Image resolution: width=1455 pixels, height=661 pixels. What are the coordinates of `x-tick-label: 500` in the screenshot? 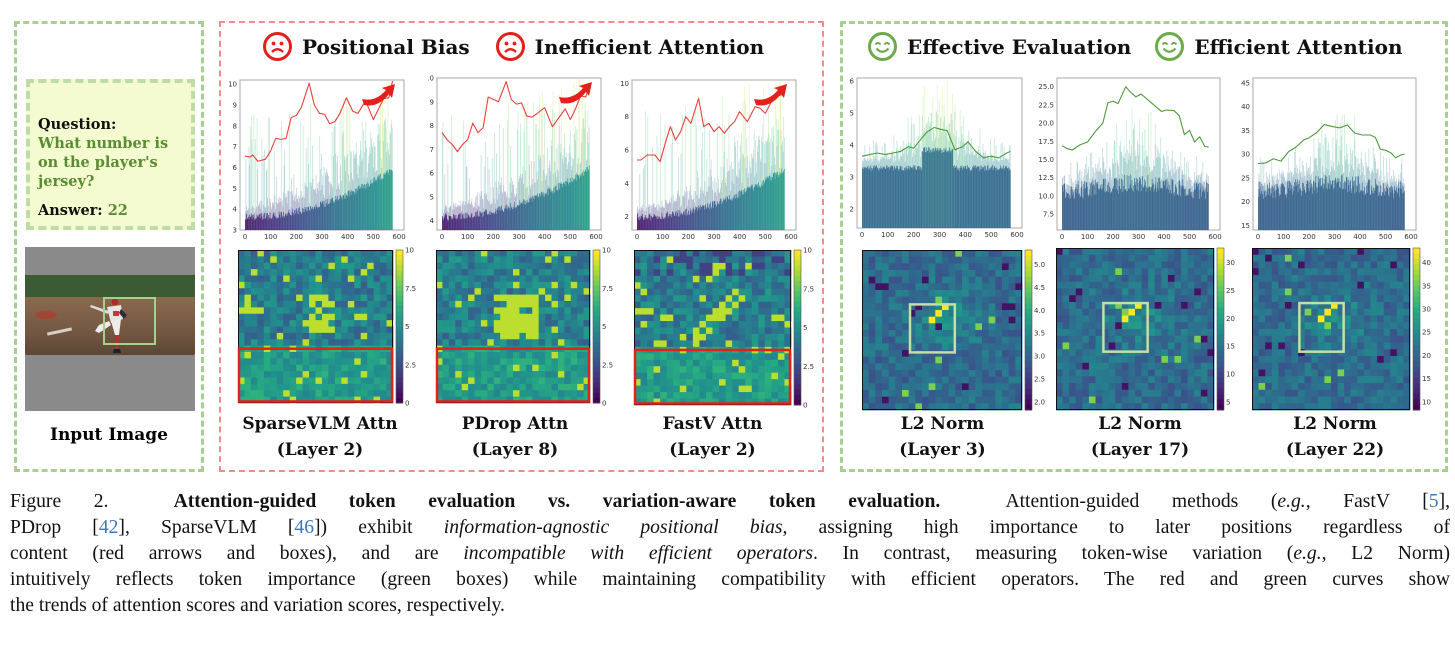 It's located at (990, 235).